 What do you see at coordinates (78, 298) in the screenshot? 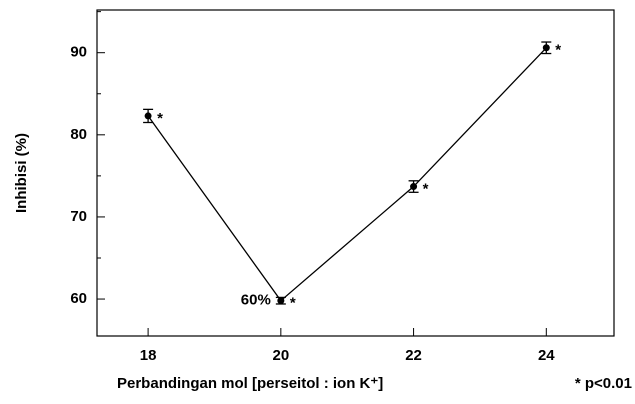
I see `y-tick-label: 60` at bounding box center [78, 298].